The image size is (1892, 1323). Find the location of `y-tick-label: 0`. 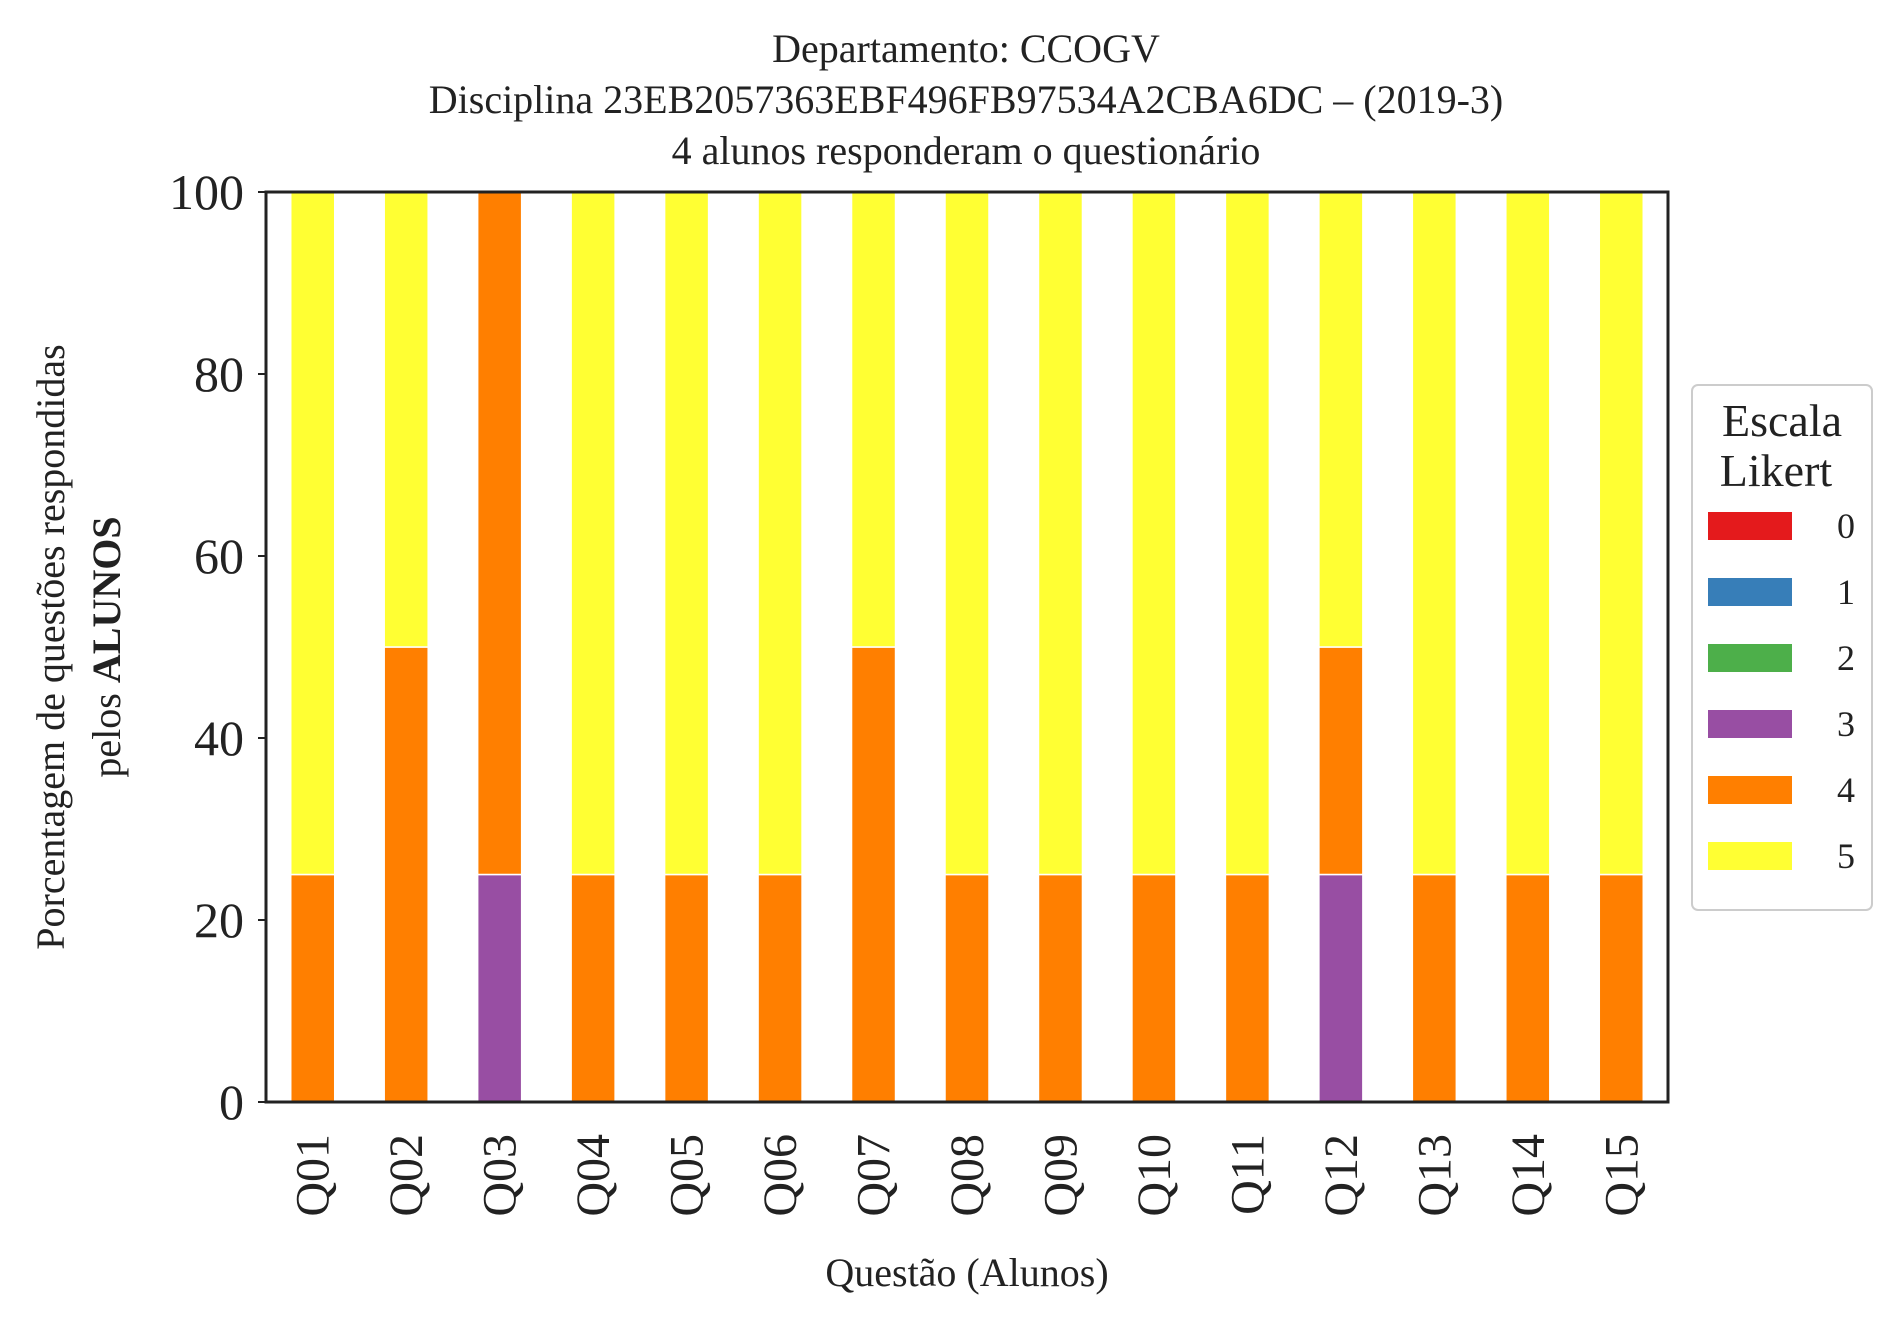

y-tick-label: 0 is located at coordinates (231, 1102).